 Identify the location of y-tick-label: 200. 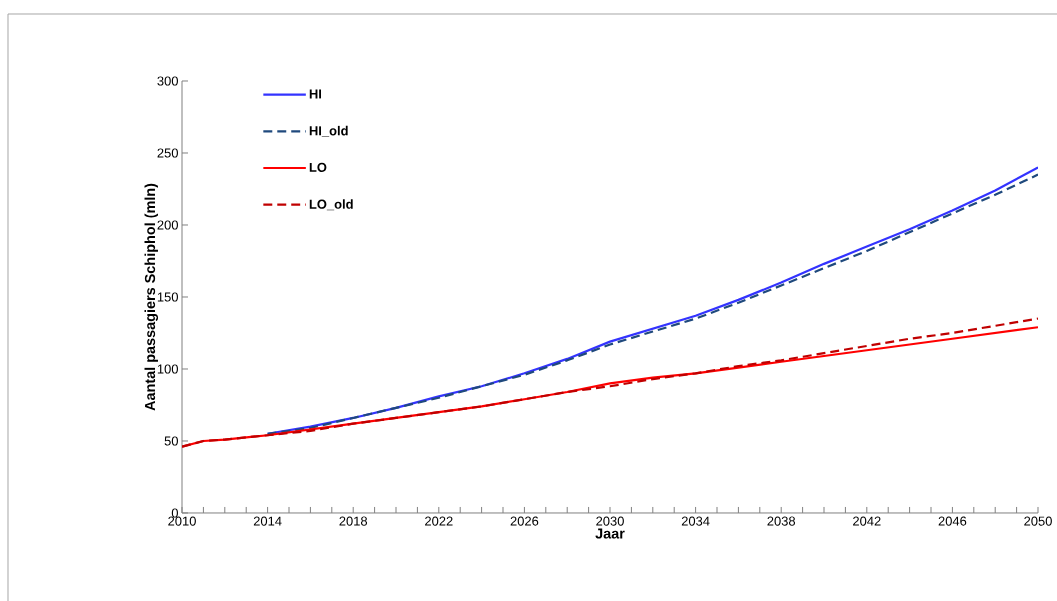
(167, 225).